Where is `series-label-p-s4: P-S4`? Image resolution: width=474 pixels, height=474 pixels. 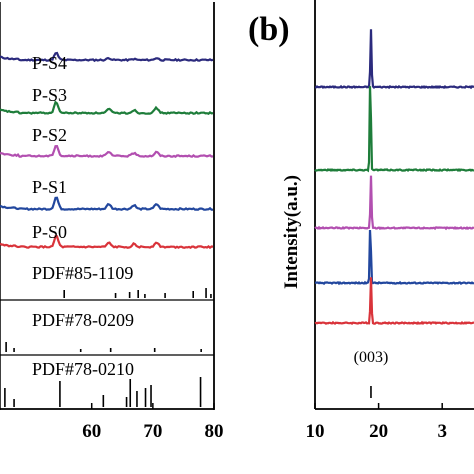 series-label-p-s4: P-S4 is located at coordinates (49, 63).